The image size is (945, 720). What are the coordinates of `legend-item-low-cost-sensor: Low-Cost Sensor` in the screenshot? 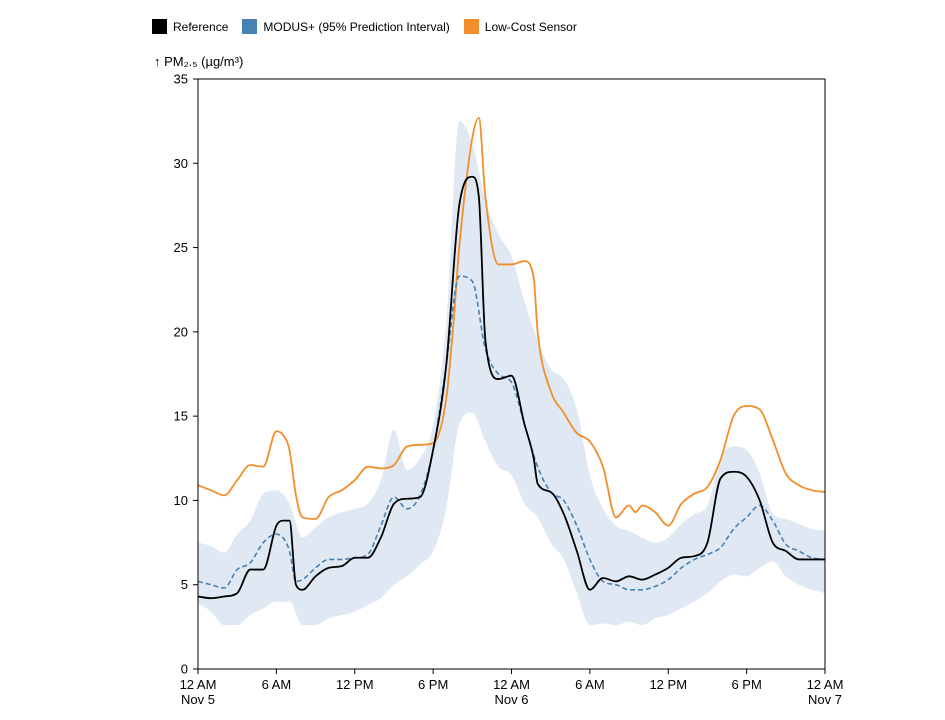 It's located at (520, 26).